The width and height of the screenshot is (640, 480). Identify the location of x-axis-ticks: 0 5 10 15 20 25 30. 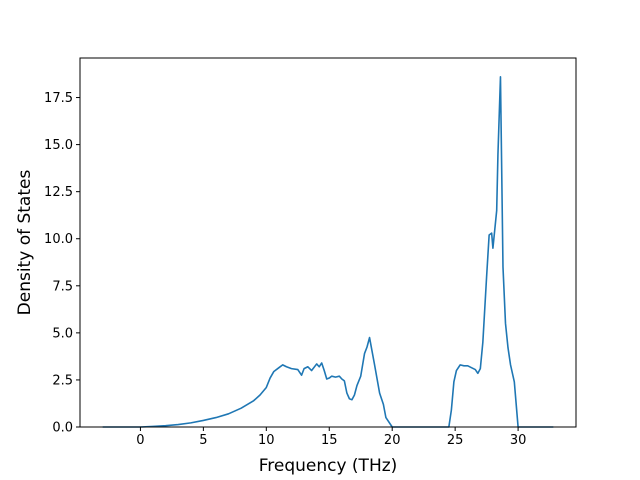
(331, 437).